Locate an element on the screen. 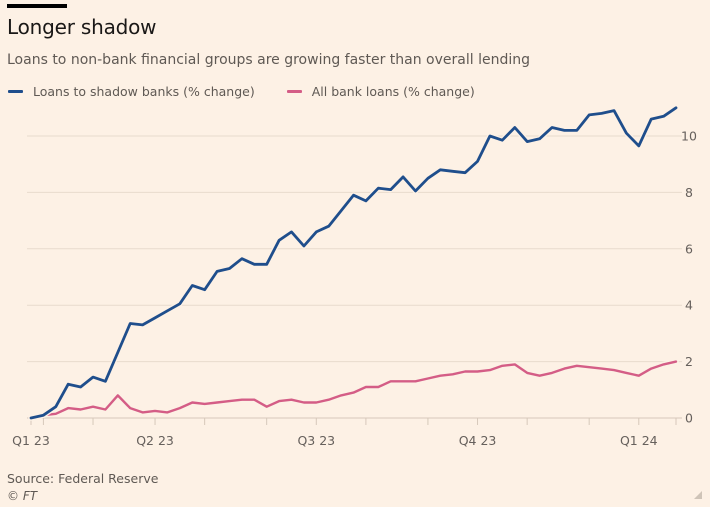 The width and height of the screenshot is (710, 507). series-line-all-bank-loans is located at coordinates (360, 388).